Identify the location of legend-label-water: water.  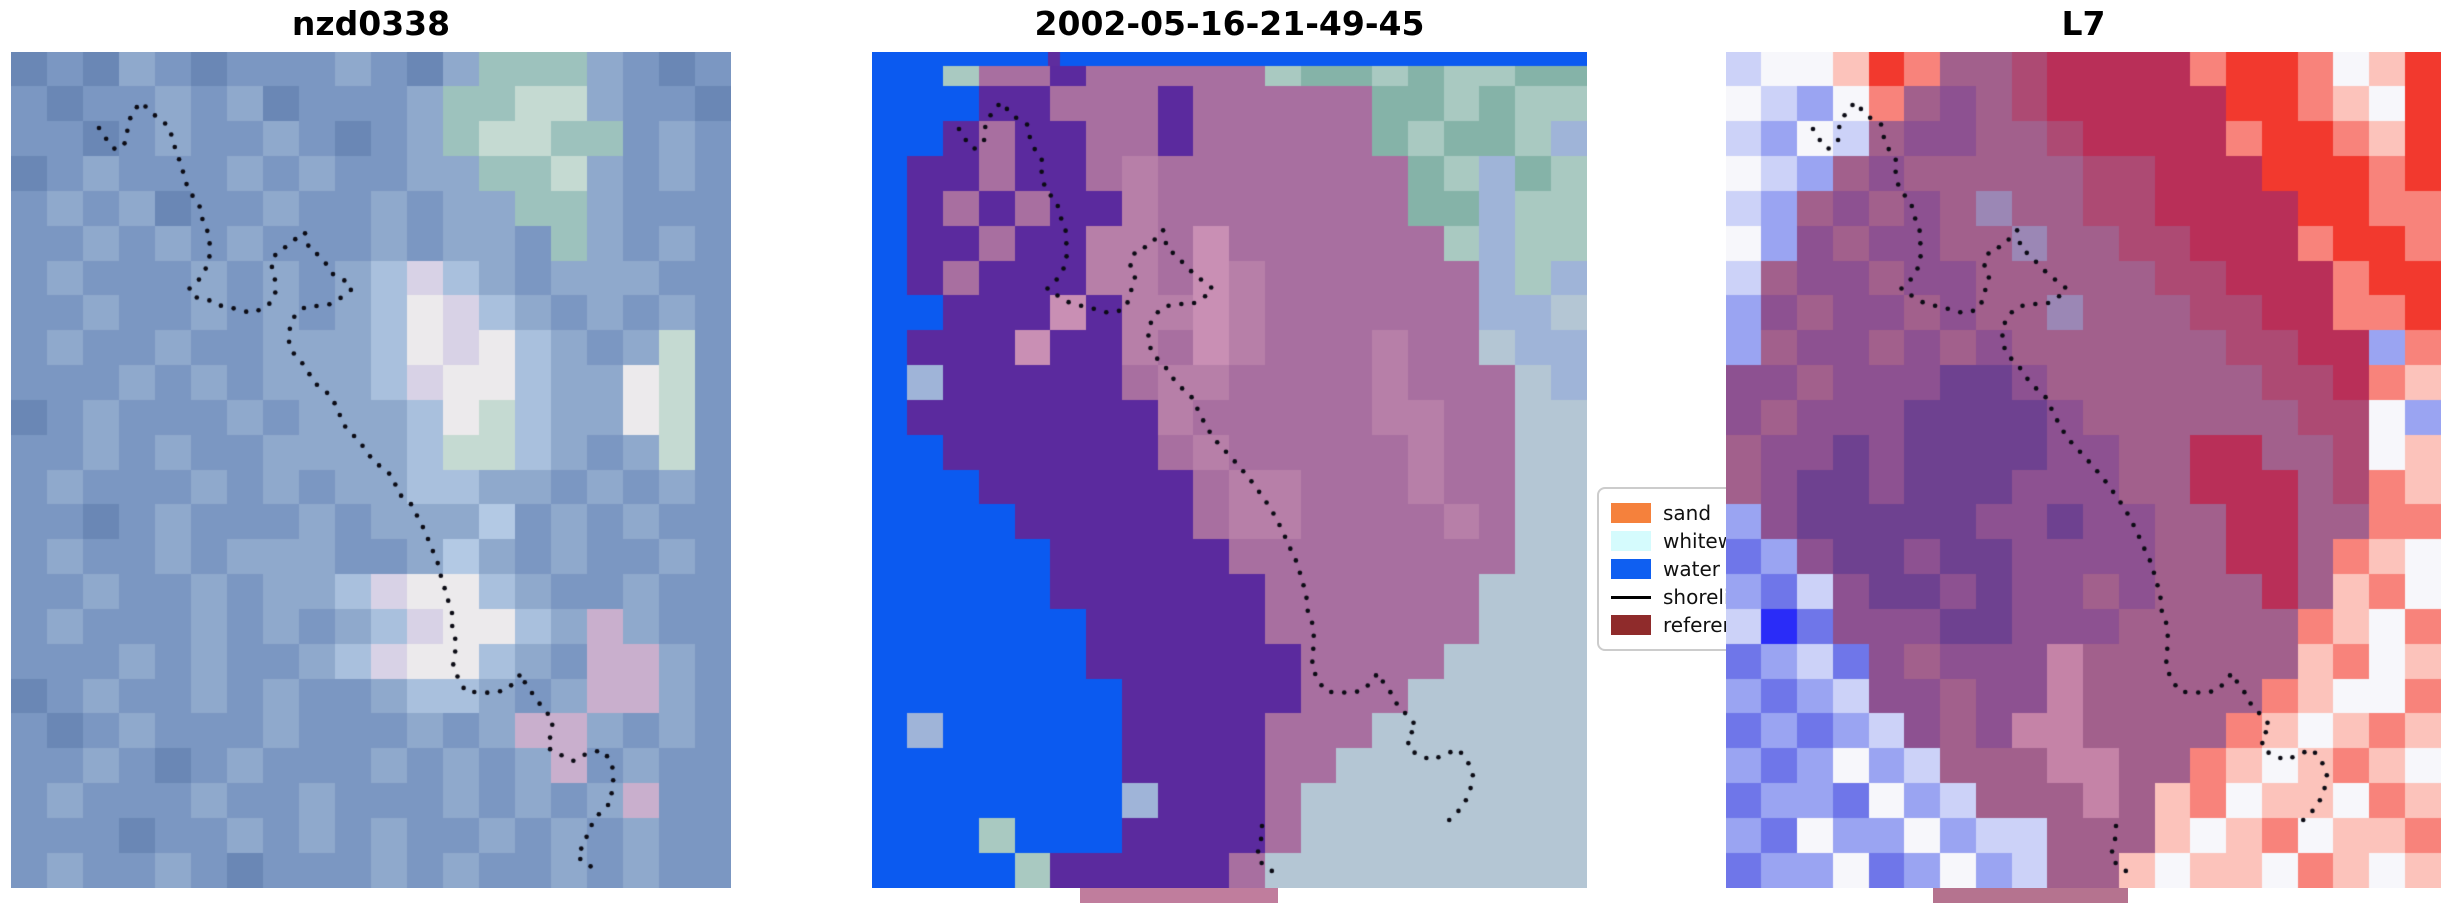
(1691, 569).